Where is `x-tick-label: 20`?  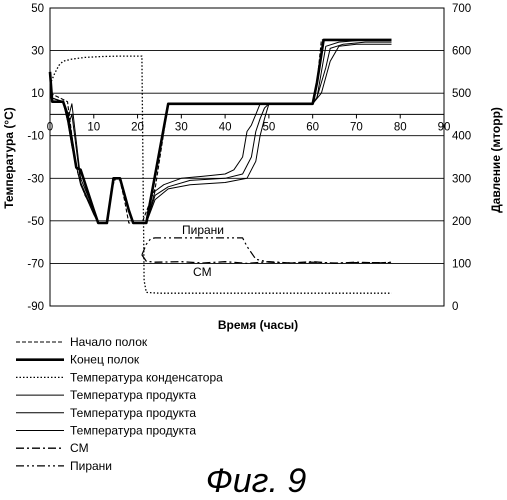 x-tick-label: 20 is located at coordinates (137, 127).